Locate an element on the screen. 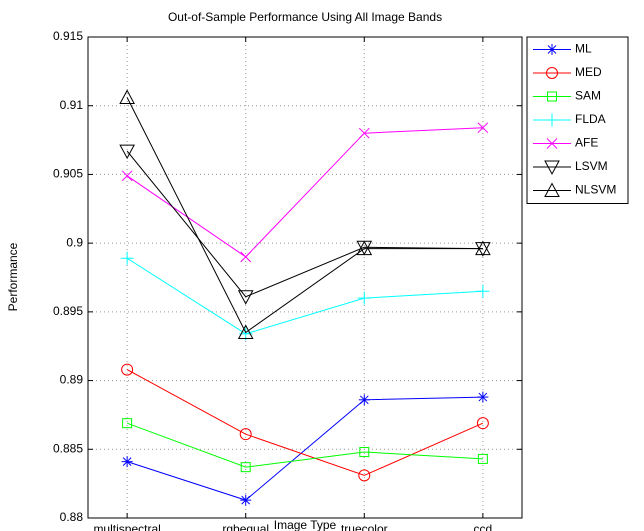  x-tick-label: truecolor is located at coordinates (364, 526).